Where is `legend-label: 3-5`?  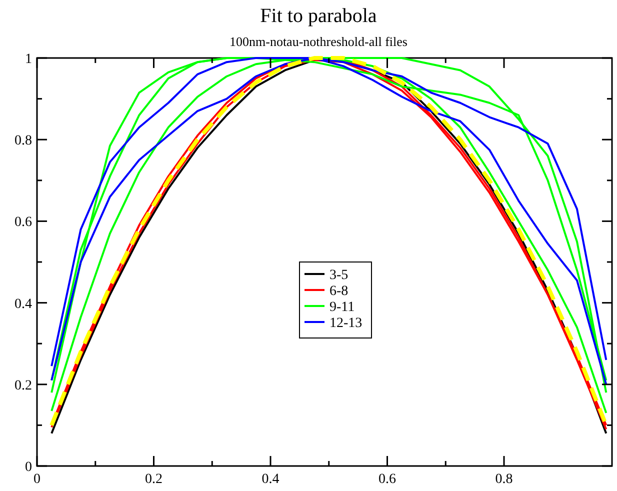
legend-label: 3-5 is located at coordinates (339, 275).